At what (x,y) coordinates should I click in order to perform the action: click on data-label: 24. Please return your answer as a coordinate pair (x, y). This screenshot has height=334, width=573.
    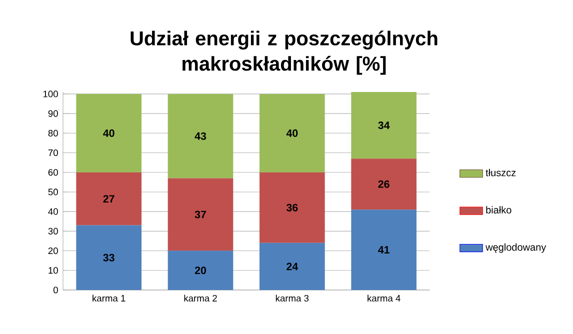
    Looking at the image, I should click on (292, 266).